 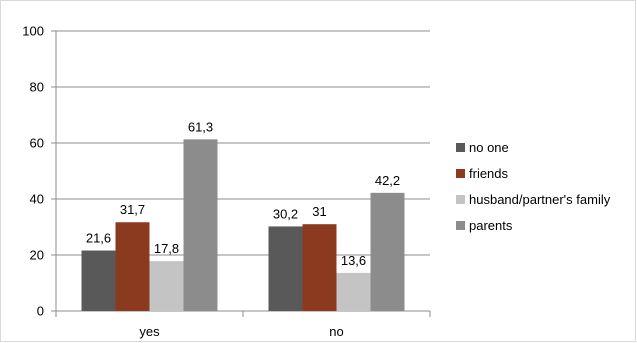 I want to click on y-tick-label: 80, so click(x=37, y=87).